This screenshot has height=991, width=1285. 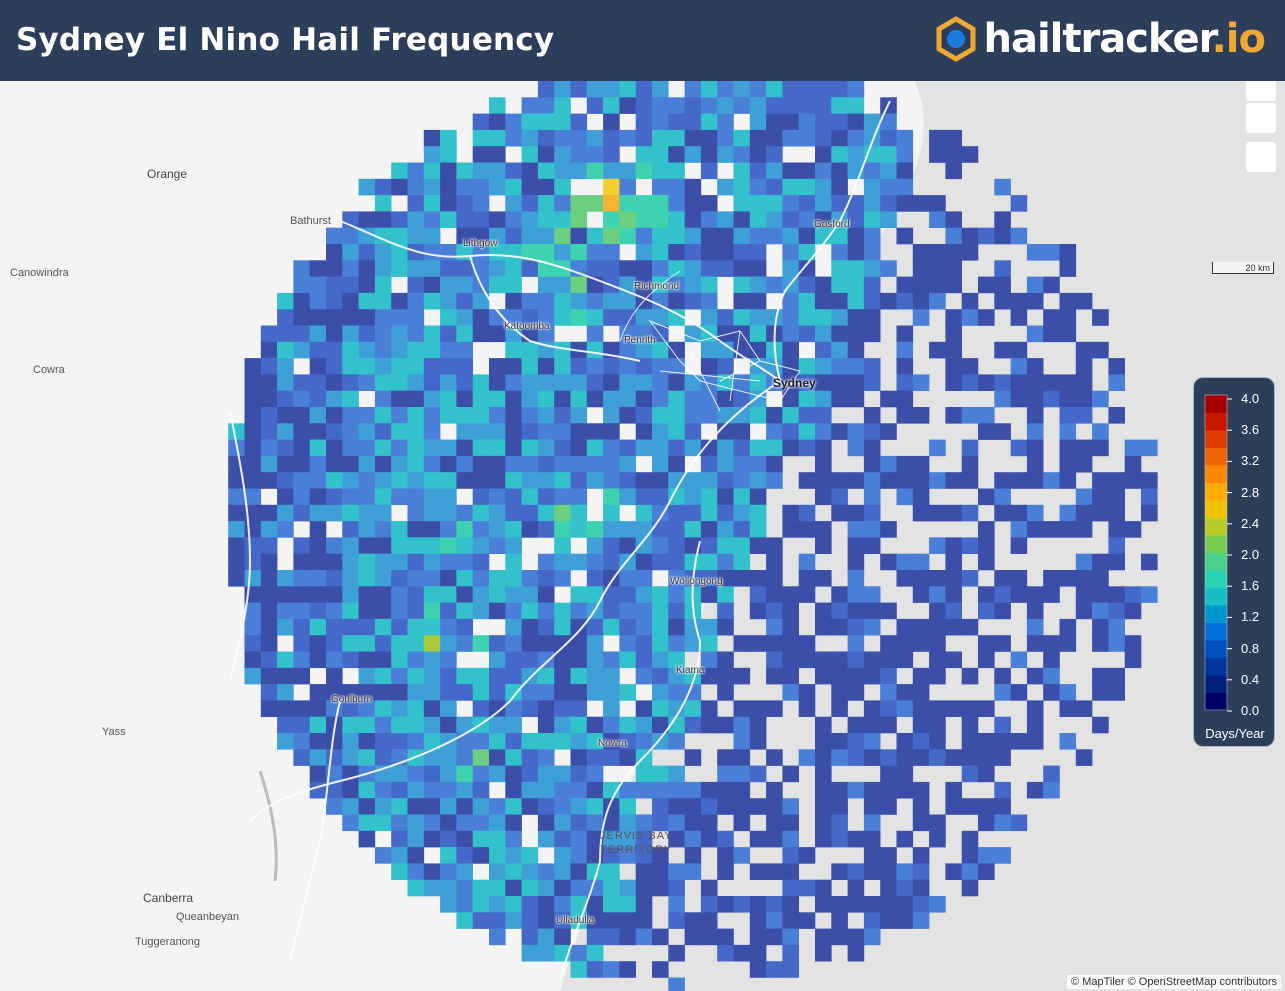 What do you see at coordinates (1100, 39) in the screenshot?
I see `logo: hailtracker.io` at bounding box center [1100, 39].